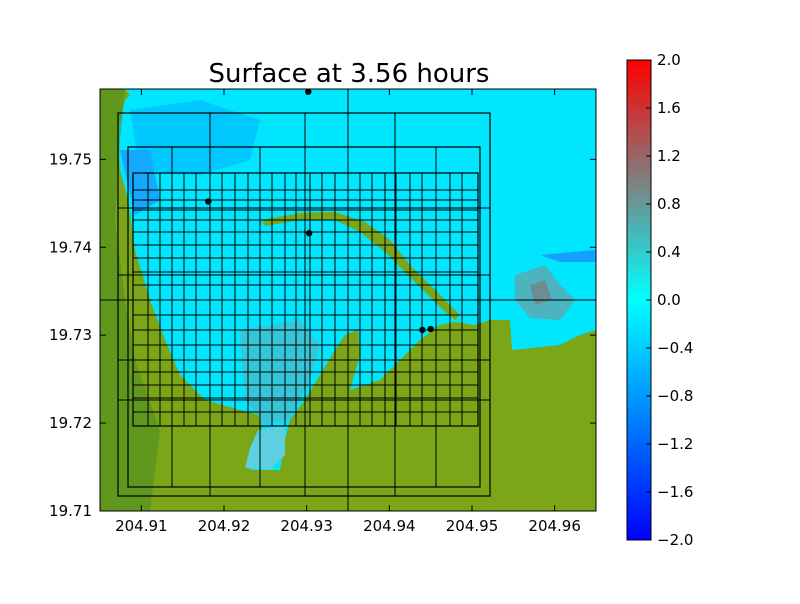 This screenshot has width=800, height=604. What do you see at coordinates (669, 252) in the screenshot?
I see `colorbar-tick-label: 0.4` at bounding box center [669, 252].